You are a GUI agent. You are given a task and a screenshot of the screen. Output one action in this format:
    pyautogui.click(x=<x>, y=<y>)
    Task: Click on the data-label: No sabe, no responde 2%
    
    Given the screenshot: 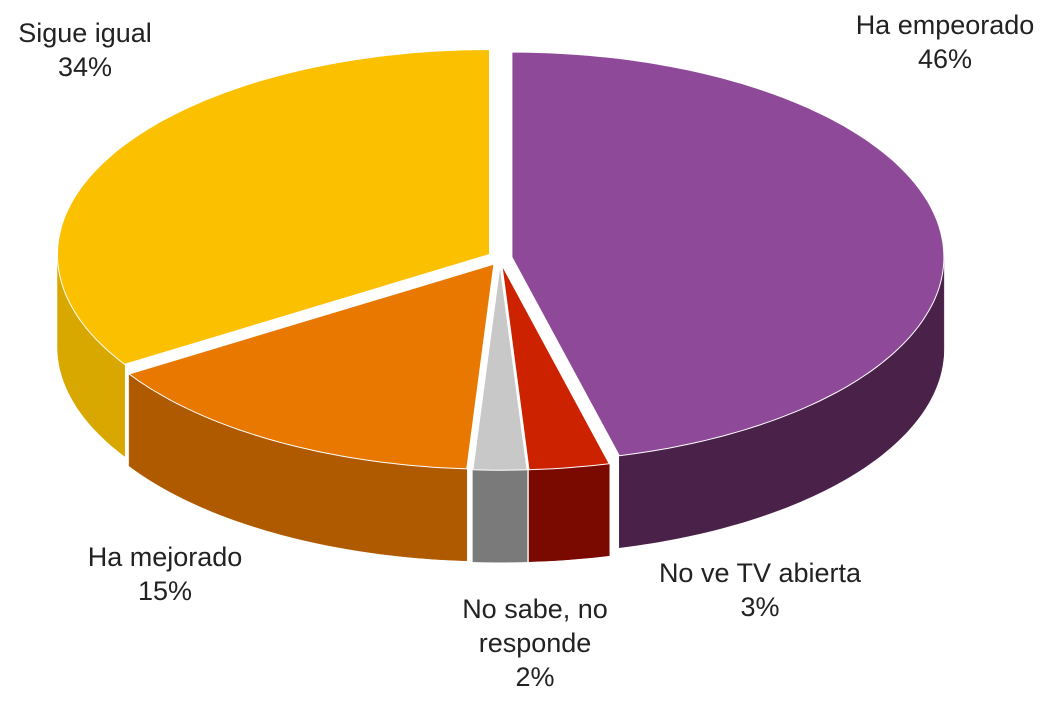 What is the action you would take?
    pyautogui.click(x=535, y=643)
    